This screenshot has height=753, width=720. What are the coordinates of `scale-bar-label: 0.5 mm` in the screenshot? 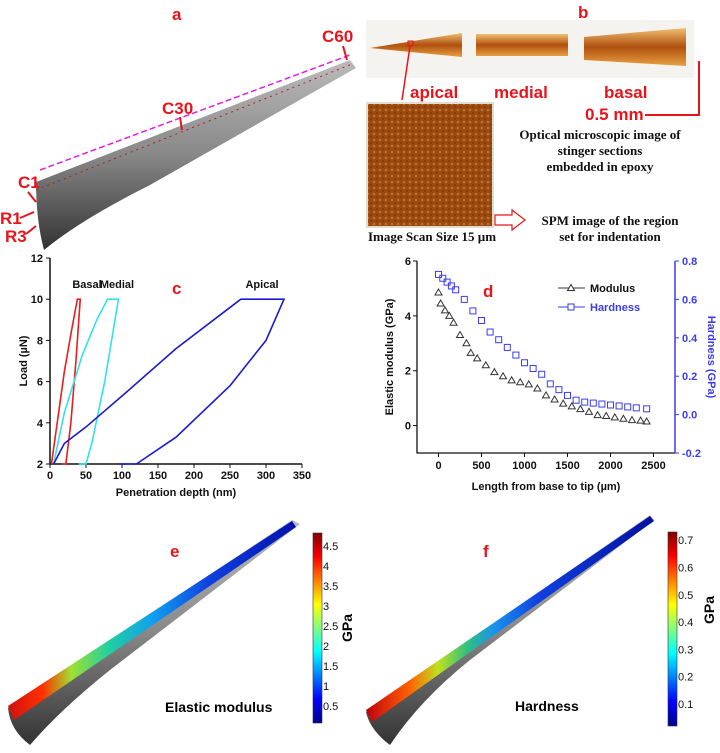 It's located at (614, 114).